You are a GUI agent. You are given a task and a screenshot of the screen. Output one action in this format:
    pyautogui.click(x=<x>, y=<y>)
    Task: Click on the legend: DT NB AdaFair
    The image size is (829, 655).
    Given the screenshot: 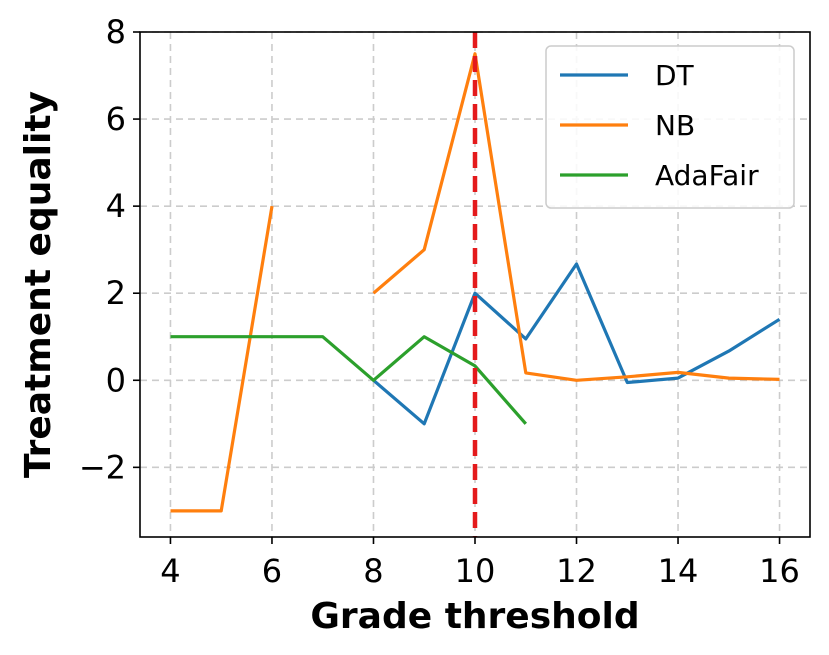 What is the action you would take?
    pyautogui.click(x=670, y=127)
    